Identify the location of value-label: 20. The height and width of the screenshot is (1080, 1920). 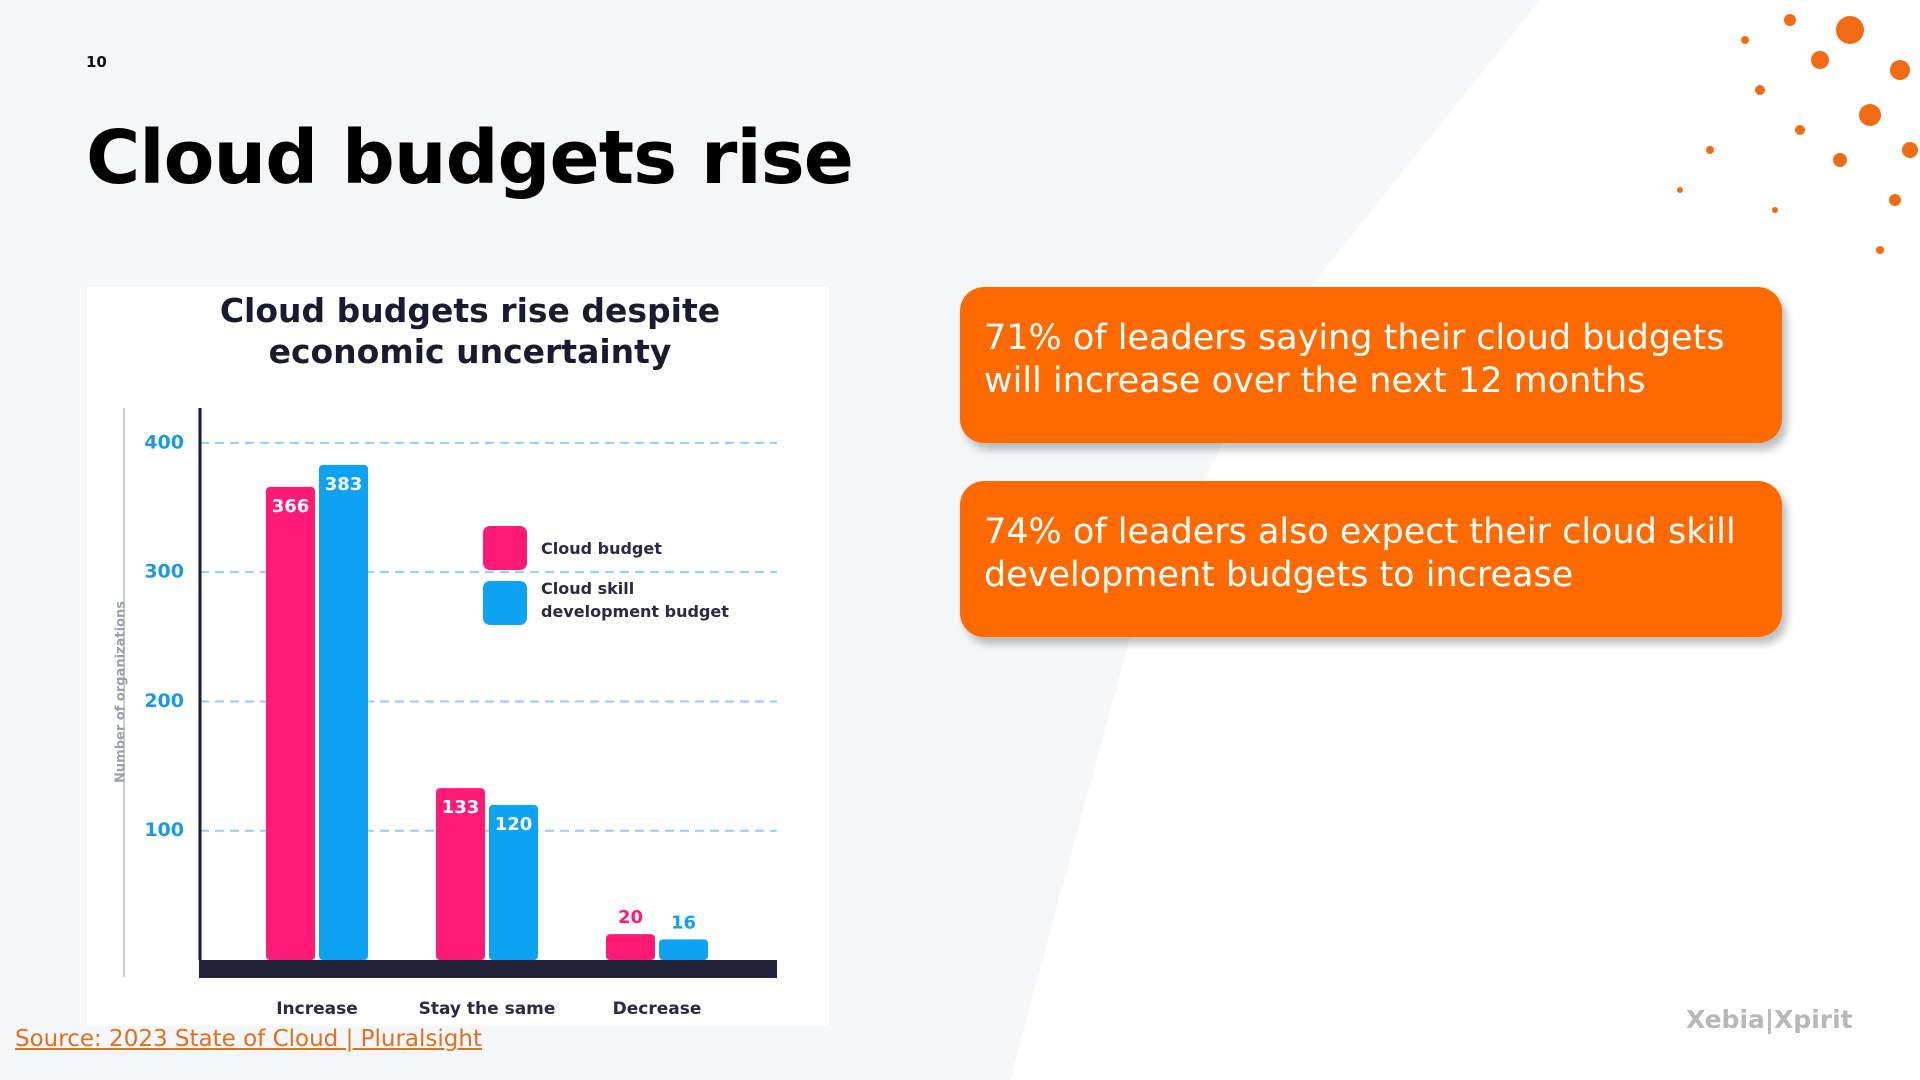
(630, 917).